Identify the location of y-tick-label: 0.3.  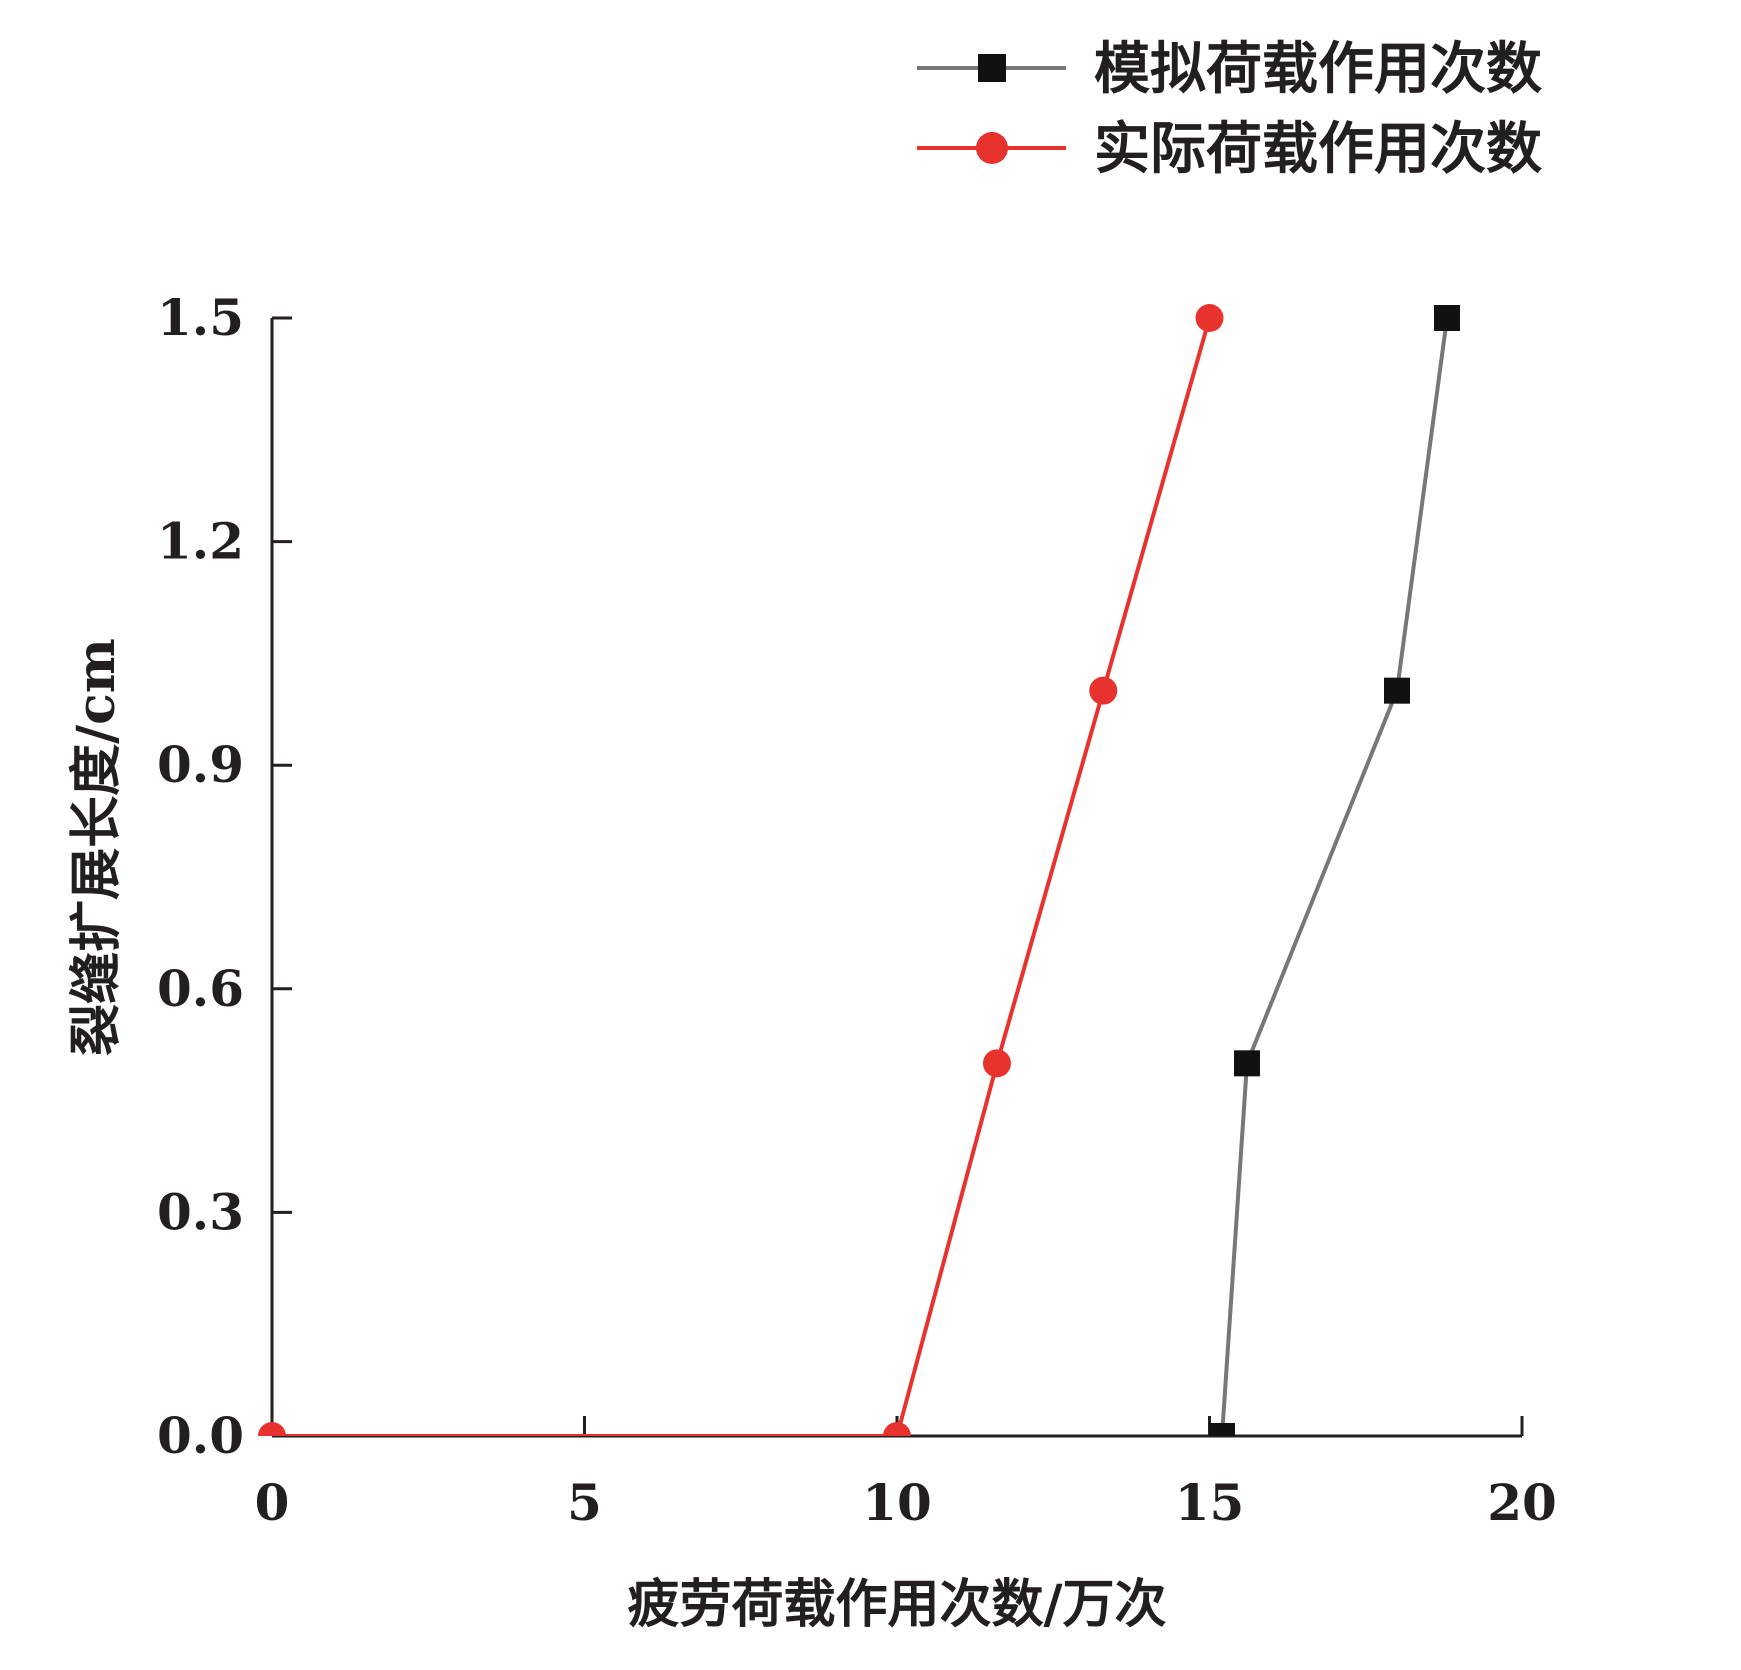
(200, 1211).